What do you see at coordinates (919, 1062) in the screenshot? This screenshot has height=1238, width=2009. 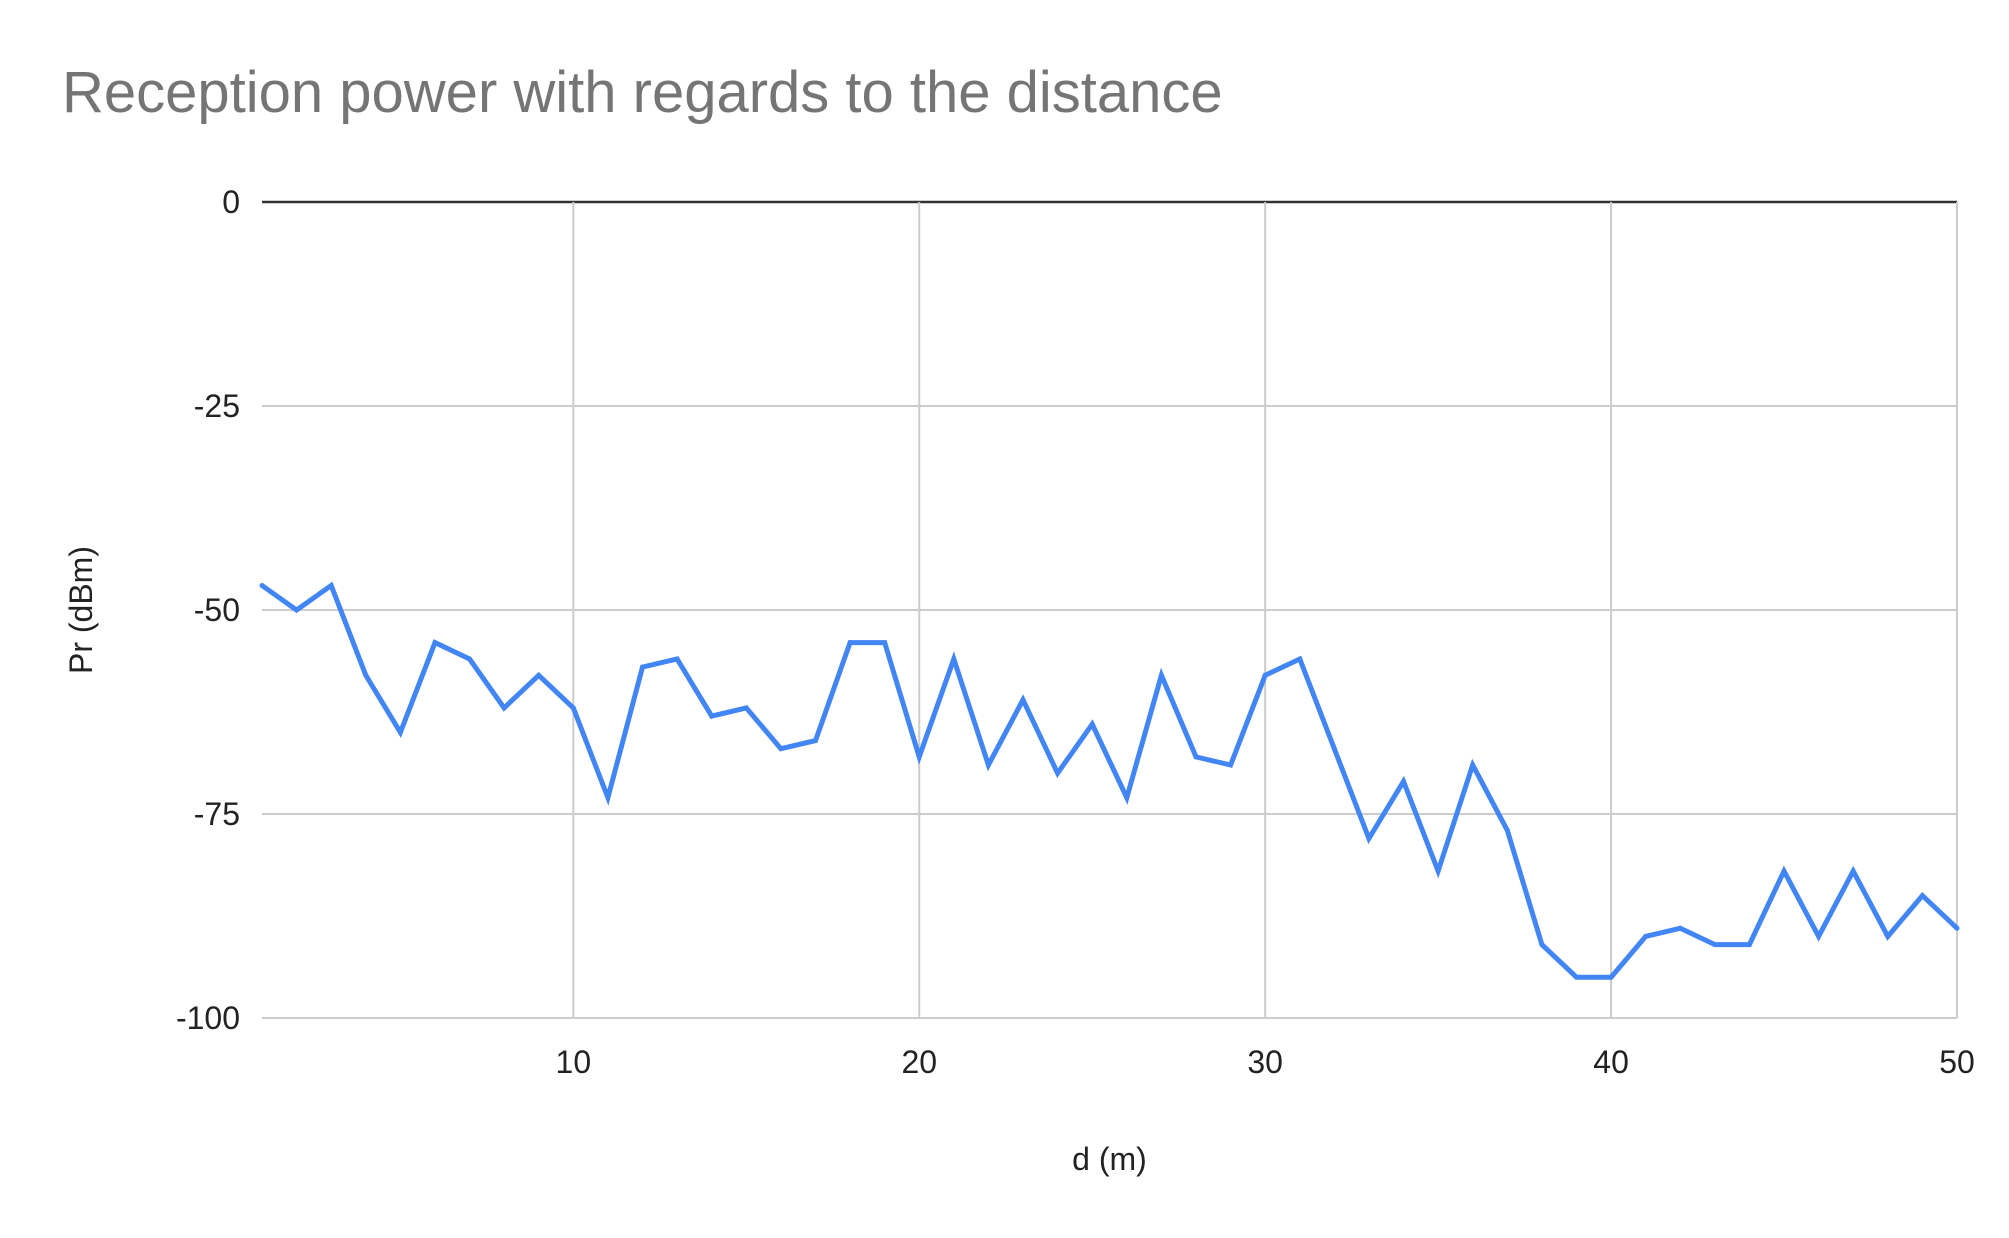 I see `x-tick-label: 20` at bounding box center [919, 1062].